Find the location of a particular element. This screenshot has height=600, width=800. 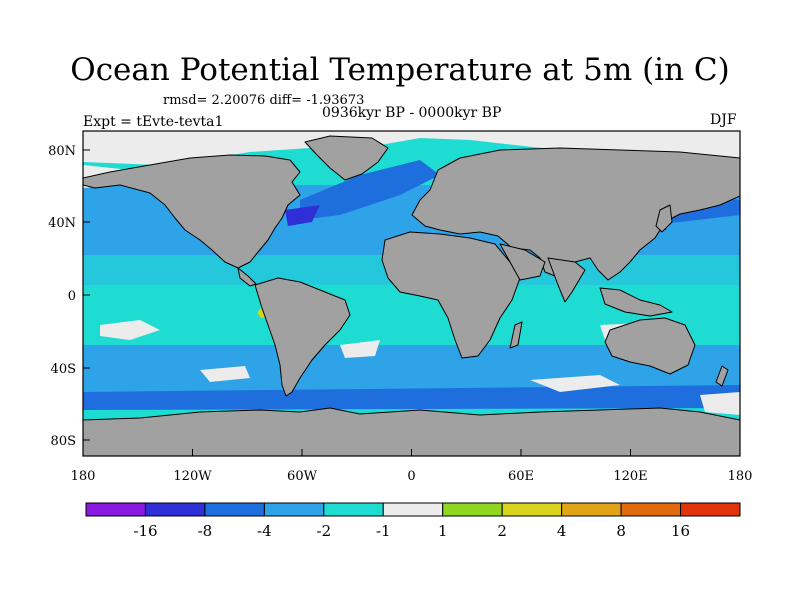

land-madagascar is located at coordinates (516, 335).